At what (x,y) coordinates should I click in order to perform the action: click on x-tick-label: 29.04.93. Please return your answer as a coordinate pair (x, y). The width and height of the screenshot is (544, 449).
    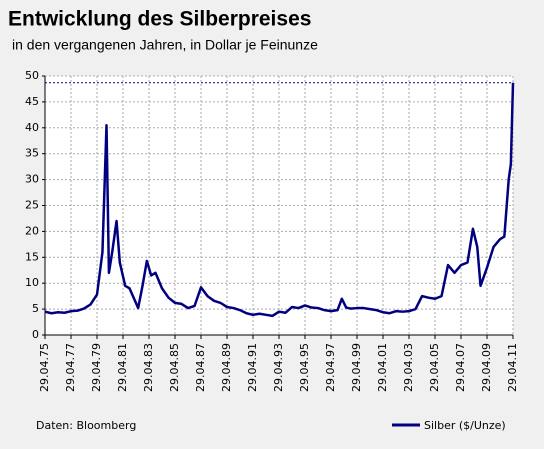
    Looking at the image, I should click on (278, 367).